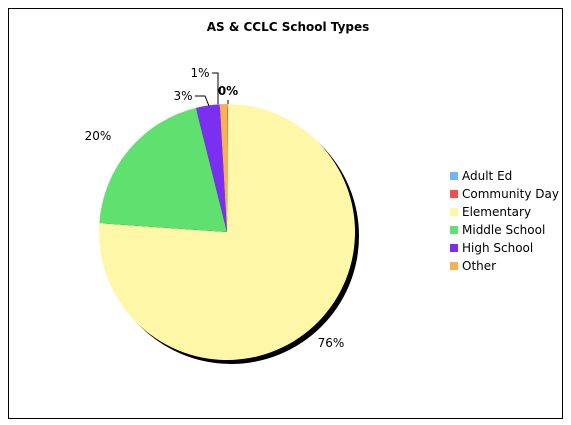  What do you see at coordinates (454, 230) in the screenshot?
I see `legend-swatch-middle-school` at bounding box center [454, 230].